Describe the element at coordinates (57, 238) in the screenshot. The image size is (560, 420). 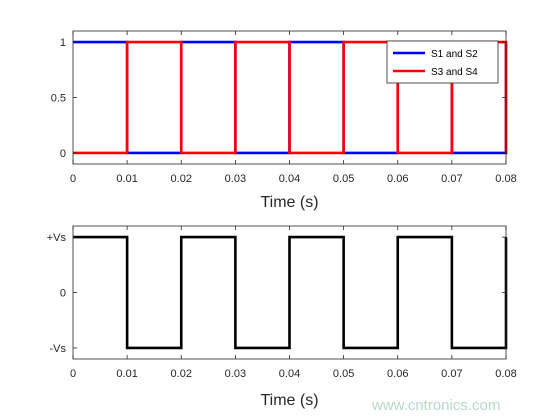
I see `y-tick-label: +Vs` at that location.